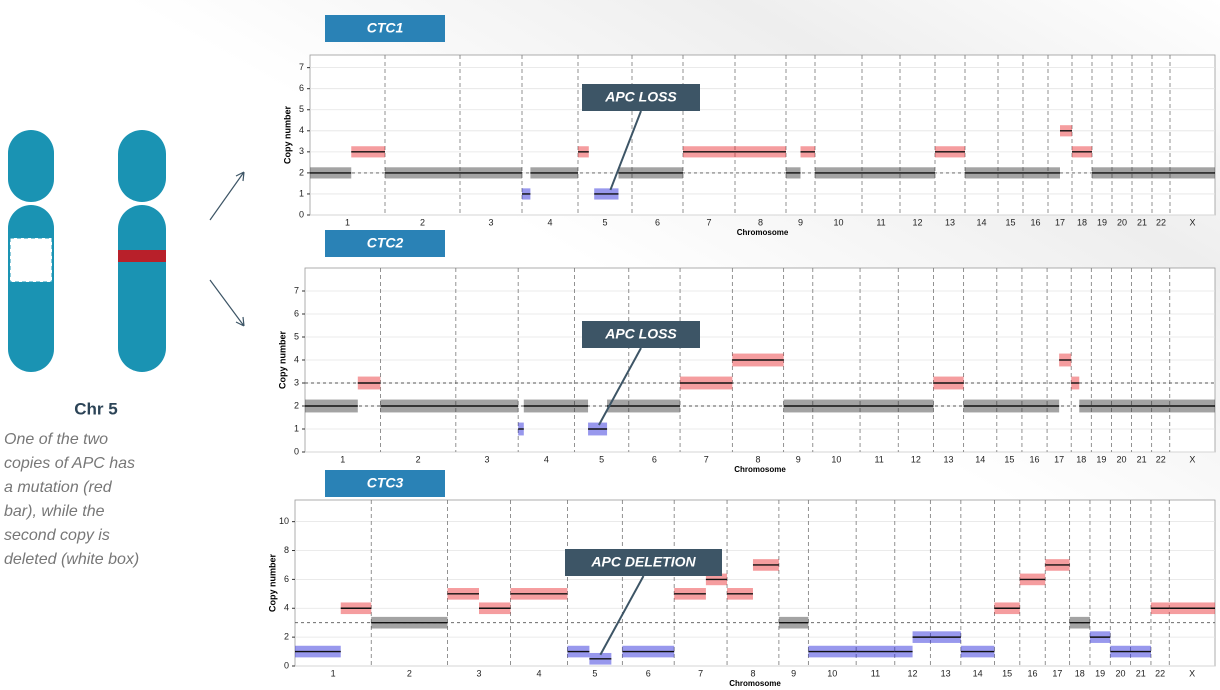  Describe the element at coordinates (58, 487) in the screenshot. I see `caption-line: a mutation (red` at that location.